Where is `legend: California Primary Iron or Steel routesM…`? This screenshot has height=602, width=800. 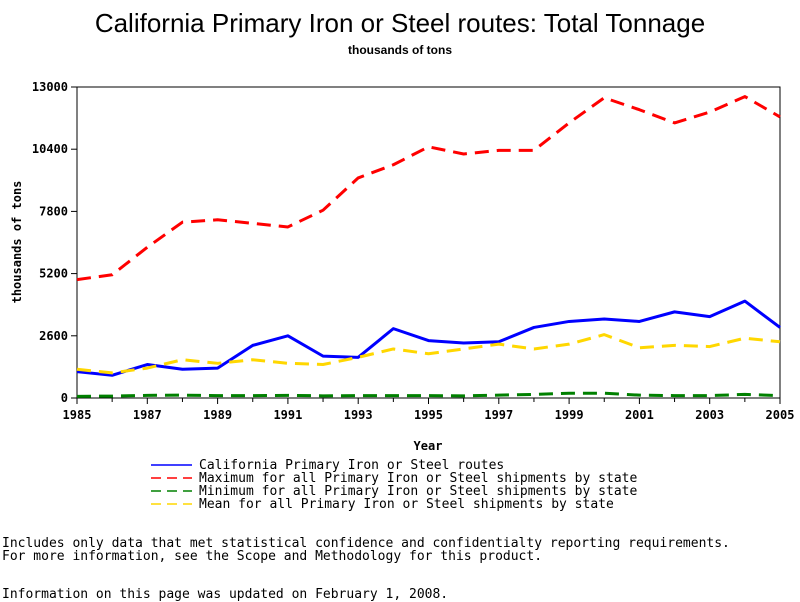
legend: California Primary Iron or Steel routesM… is located at coordinates (394, 485).